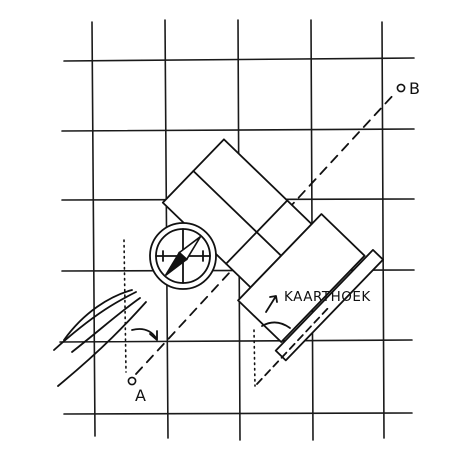 This screenshot has height=460, width=459. I want to click on baseplate-edge-line, so click(257, 232).